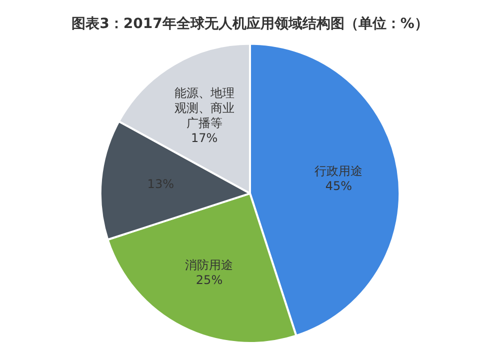 The image size is (500, 362). What do you see at coordinates (338, 171) in the screenshot?
I see `slice-label: 行政用途` at bounding box center [338, 171].